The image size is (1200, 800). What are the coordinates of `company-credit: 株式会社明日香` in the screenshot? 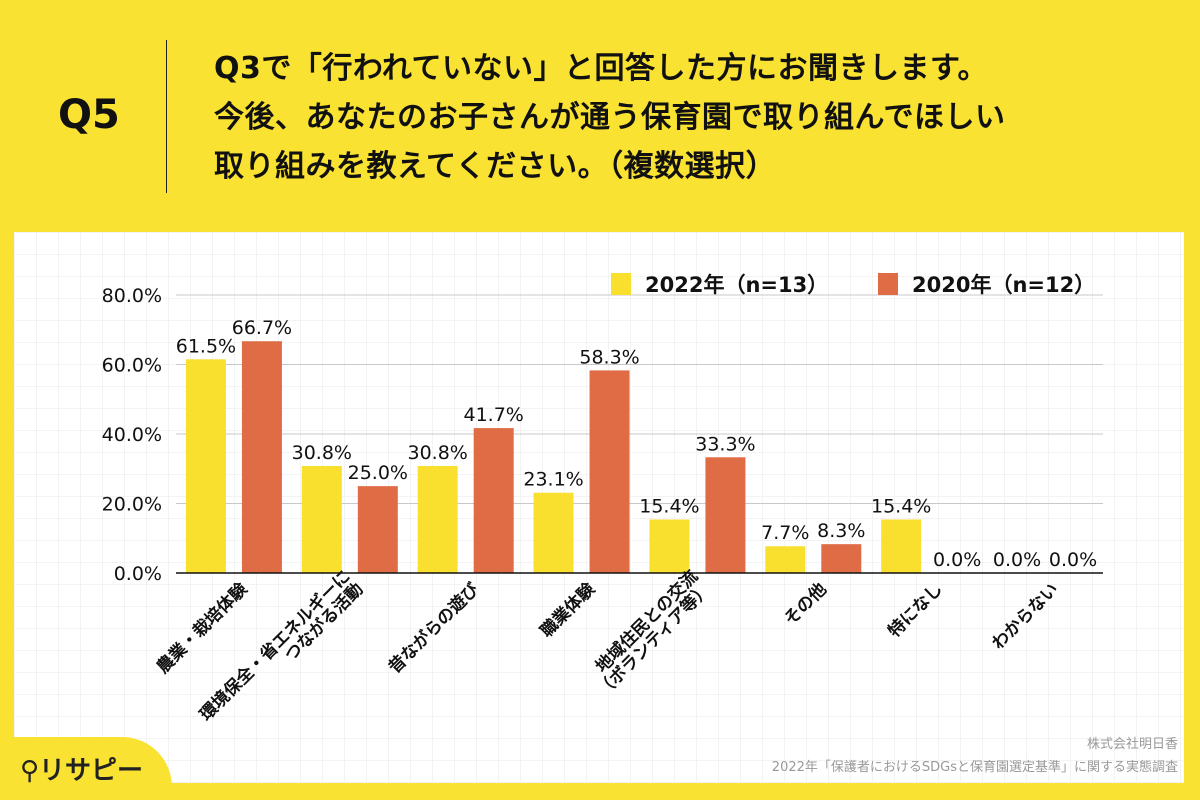 It's located at (1132, 744).